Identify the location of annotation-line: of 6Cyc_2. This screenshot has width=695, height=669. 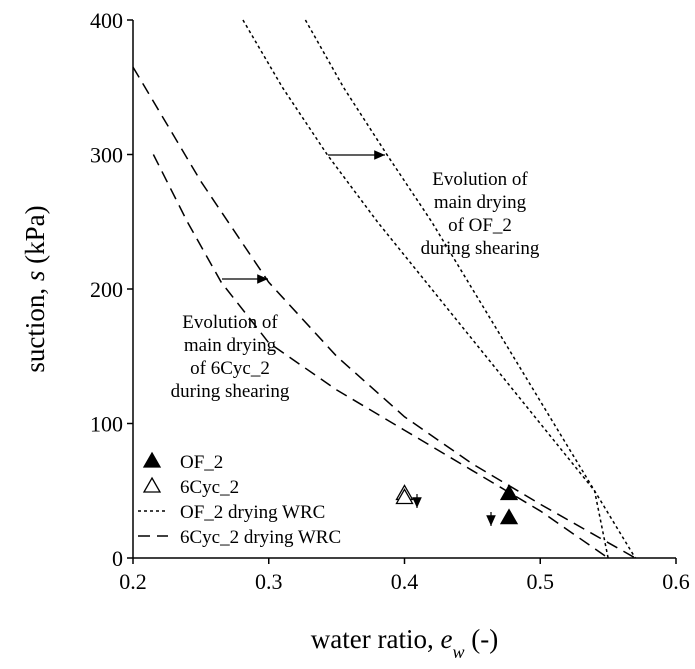
(230, 368).